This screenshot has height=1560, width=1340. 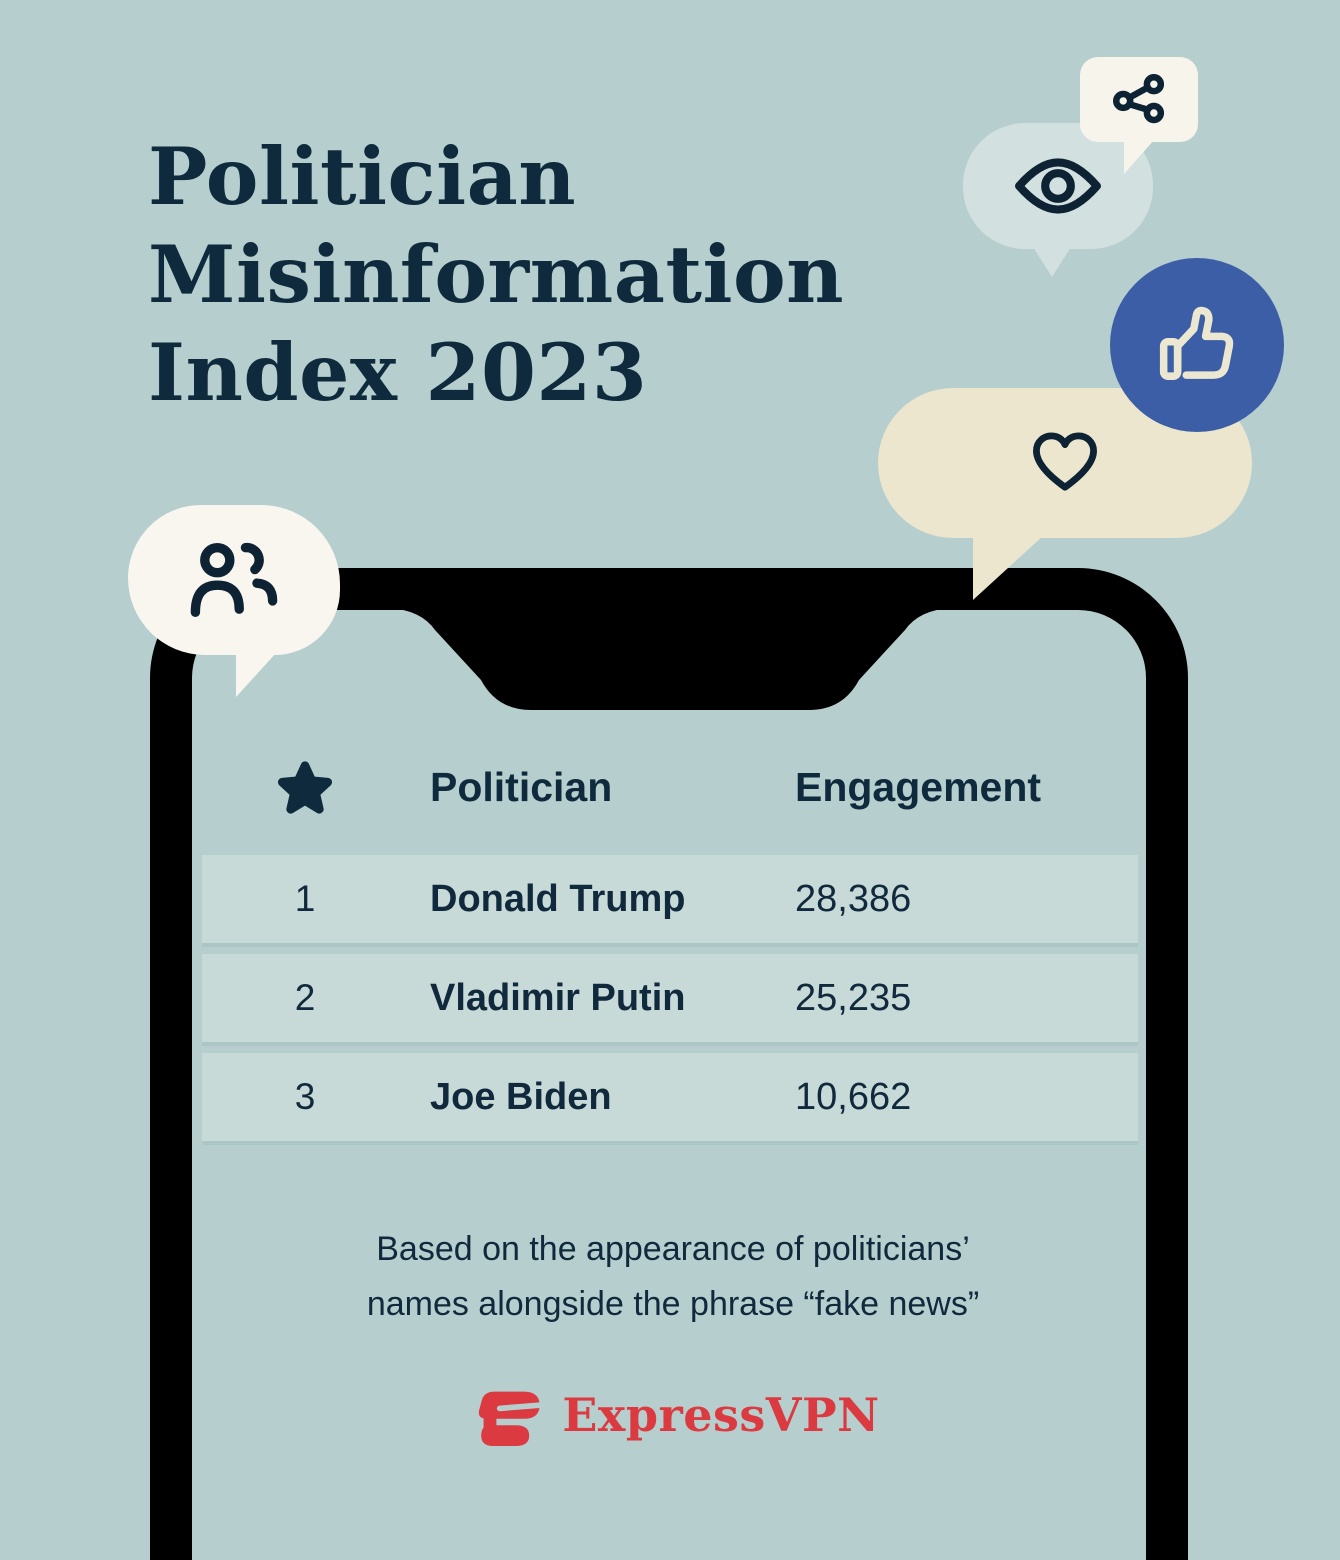 What do you see at coordinates (670, 787) in the screenshot?
I see `table-header: Politician Engagement` at bounding box center [670, 787].